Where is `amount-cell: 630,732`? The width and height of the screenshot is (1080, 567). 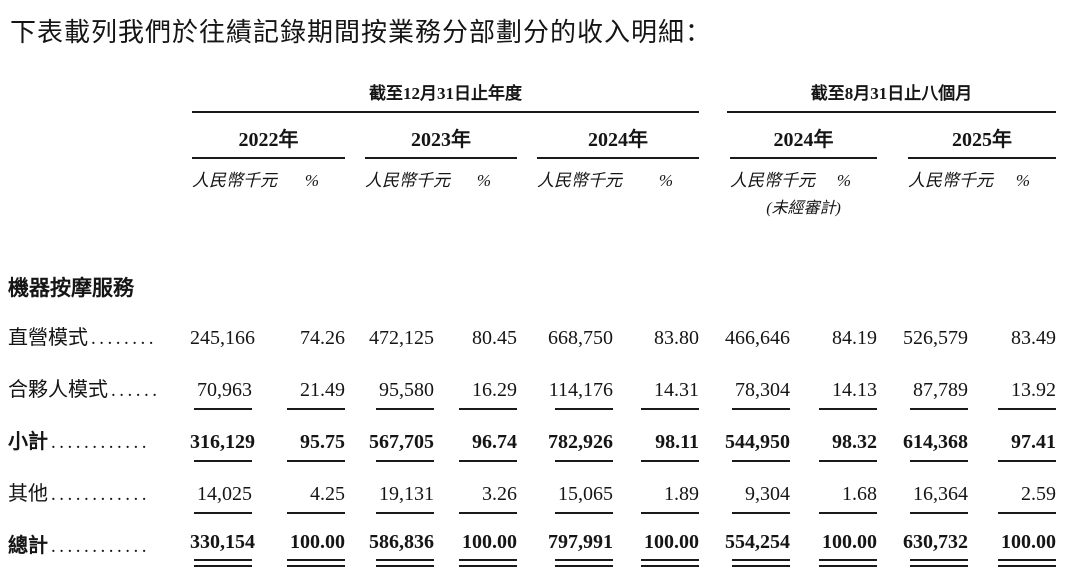
amount-cell: 630,732 is located at coordinates (936, 542).